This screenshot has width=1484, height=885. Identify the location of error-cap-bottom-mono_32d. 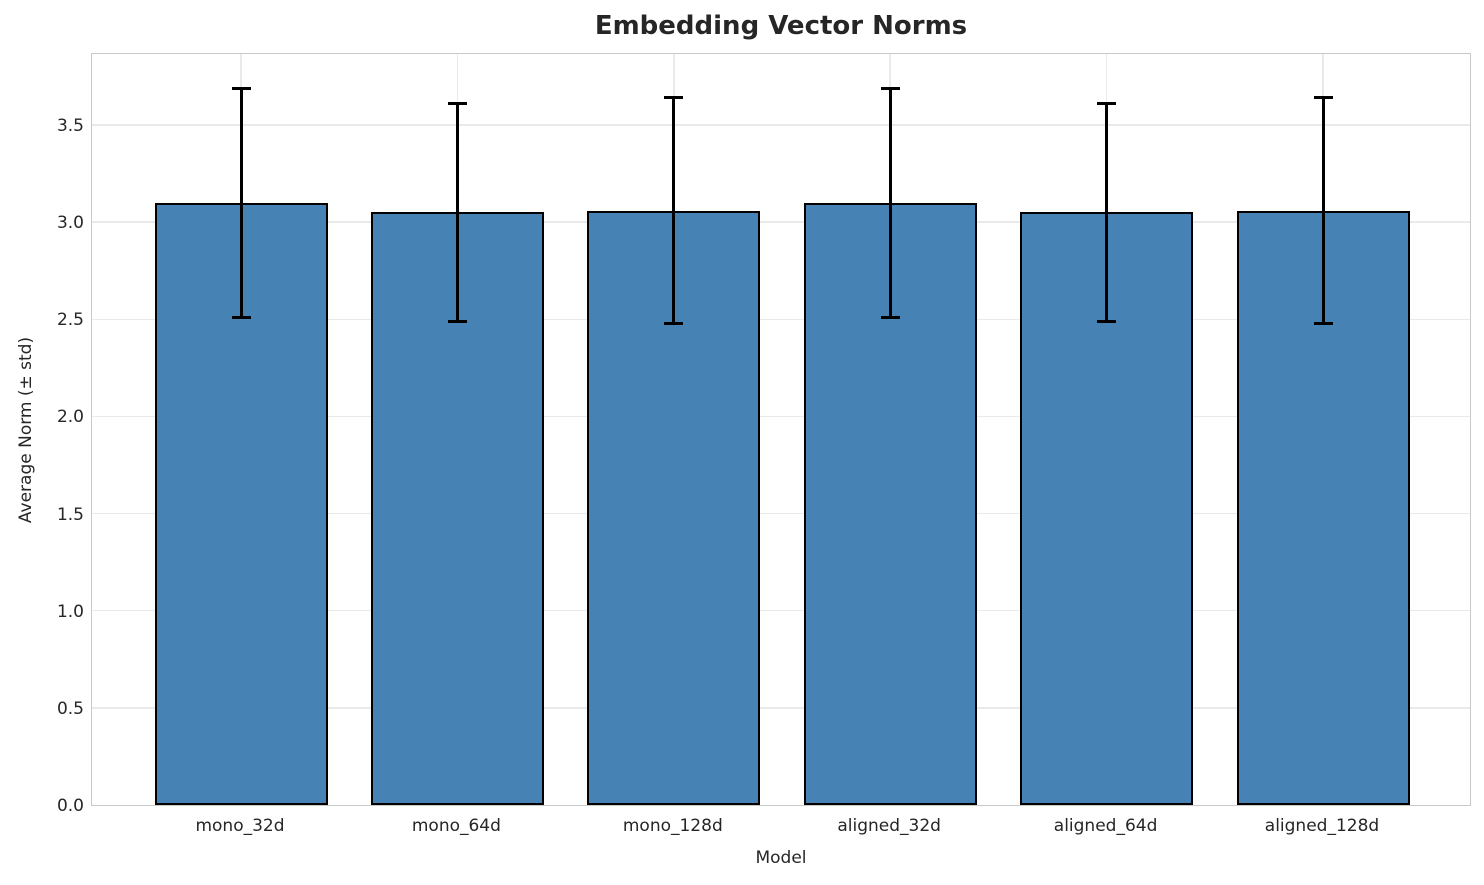
(241, 317).